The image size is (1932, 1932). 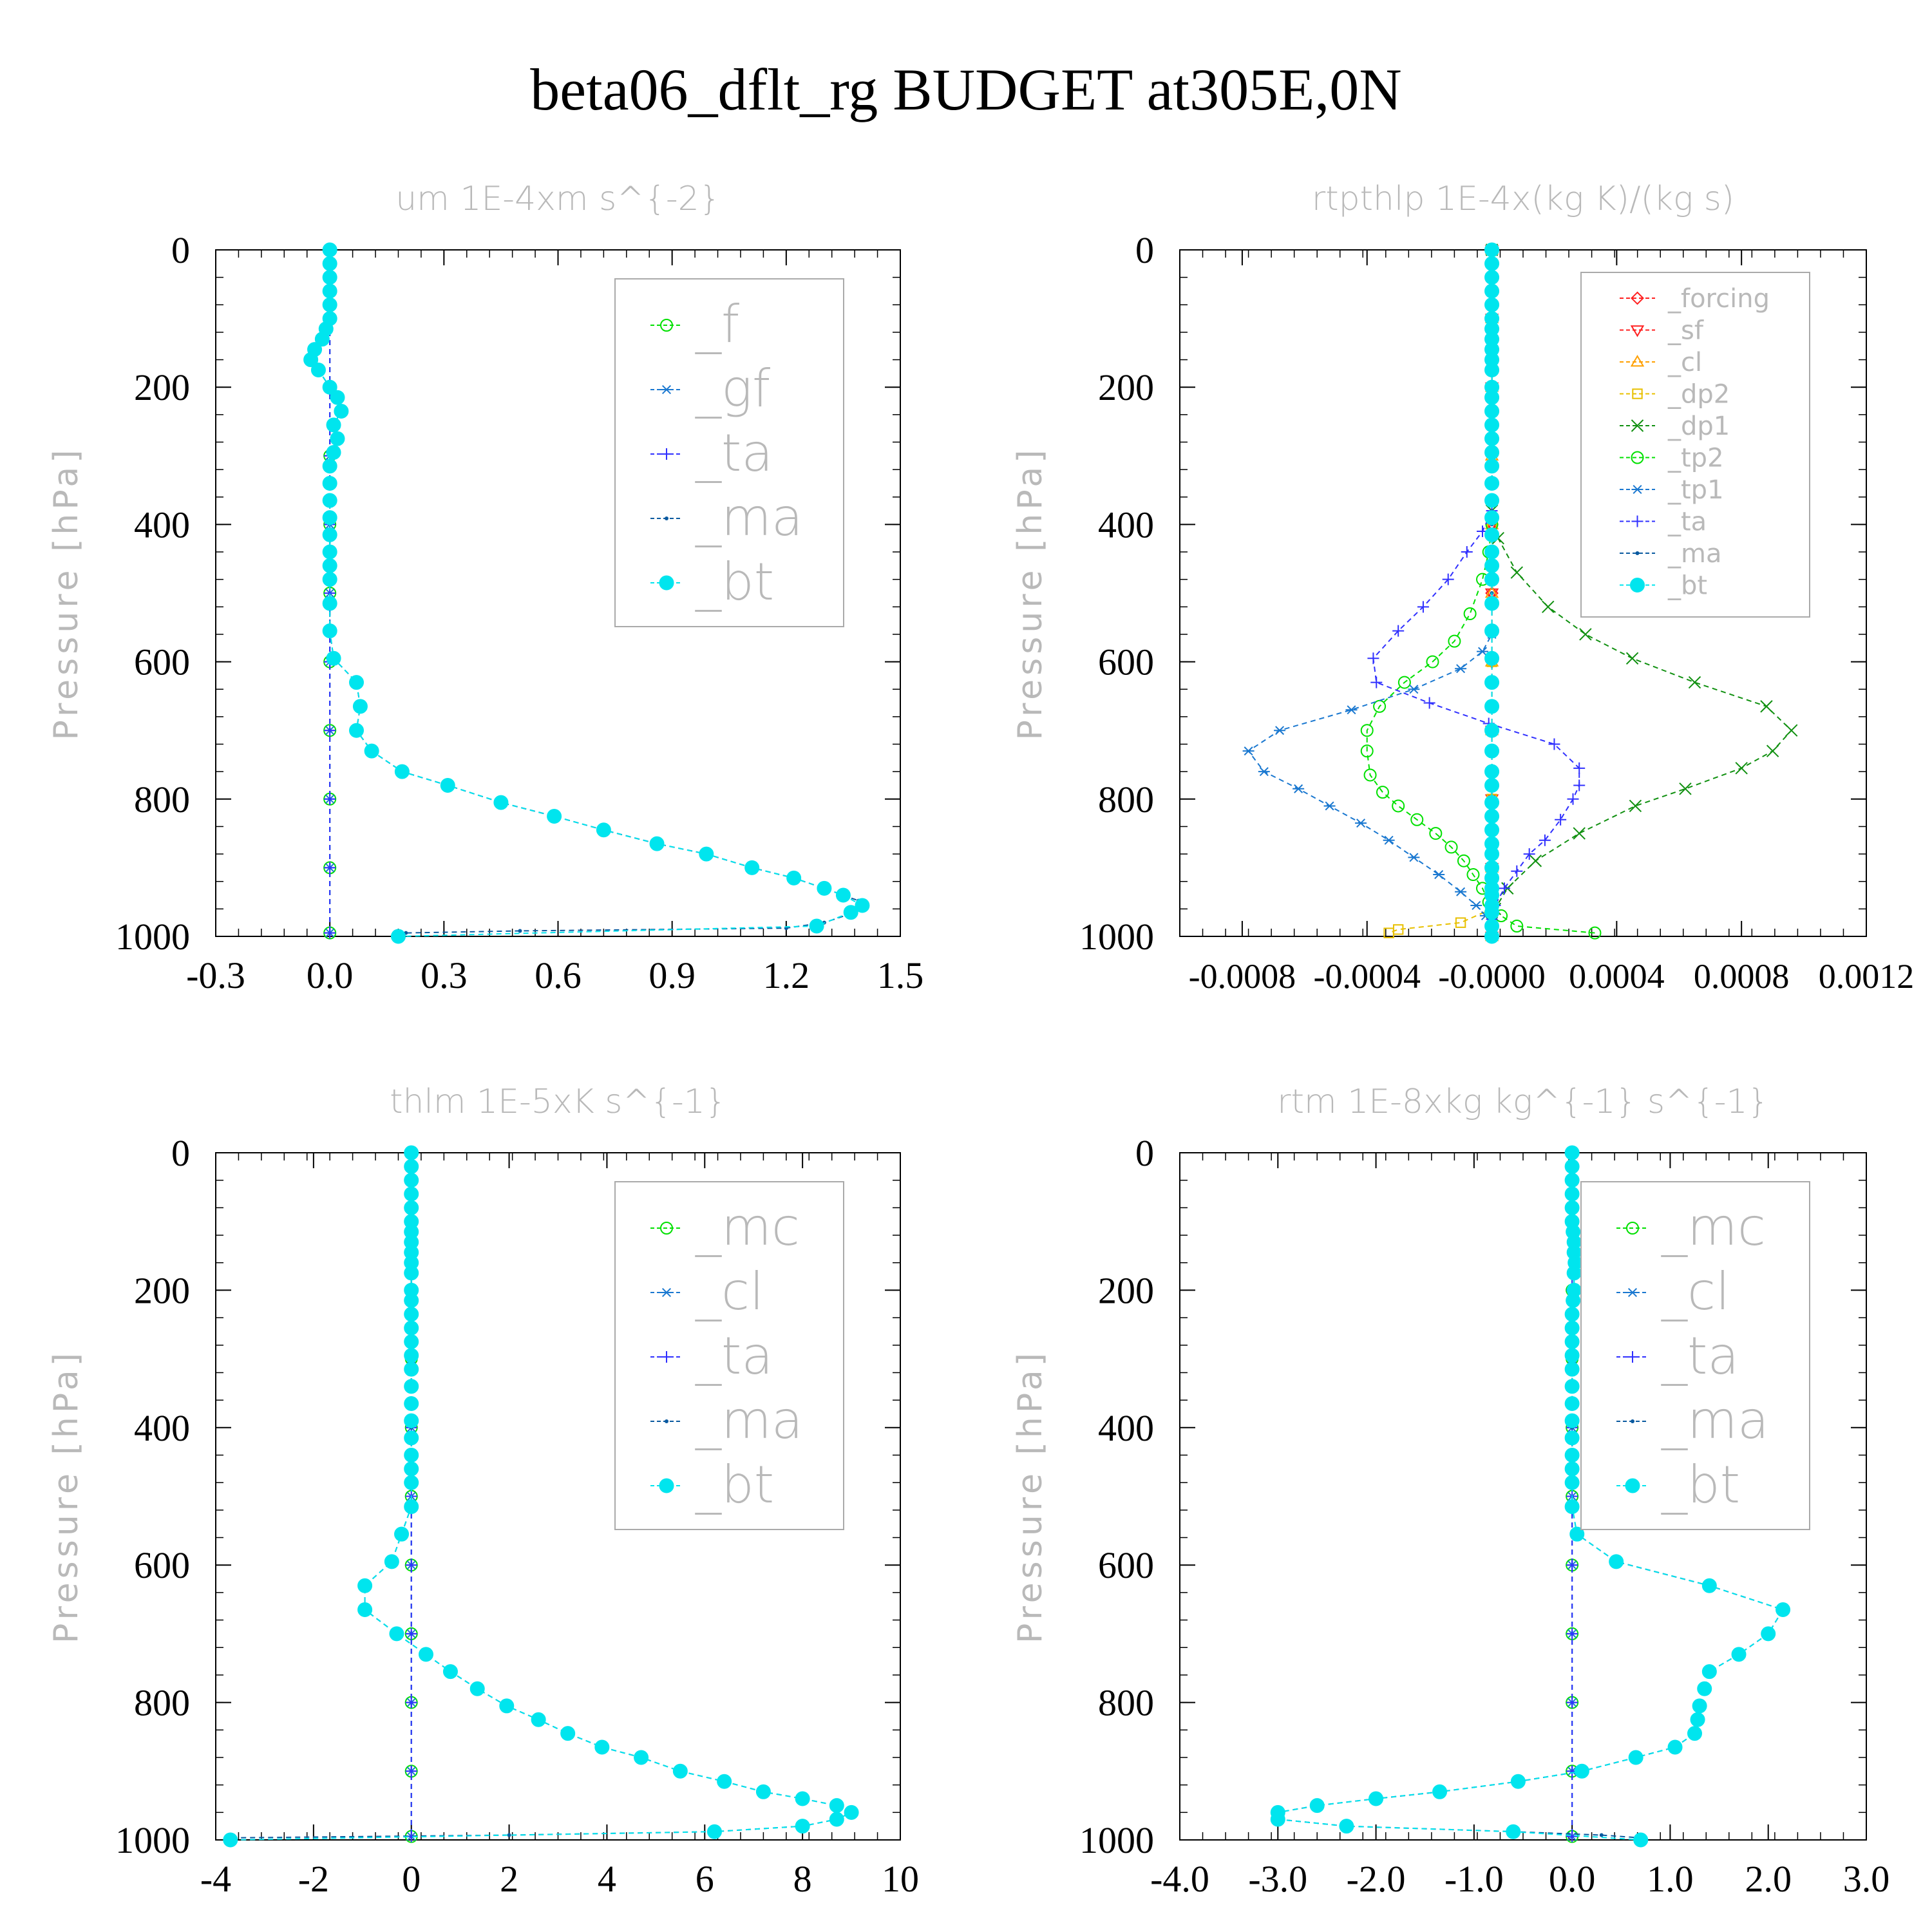 What do you see at coordinates (1144, 250) in the screenshot?
I see `y-tick-label: 0` at bounding box center [1144, 250].